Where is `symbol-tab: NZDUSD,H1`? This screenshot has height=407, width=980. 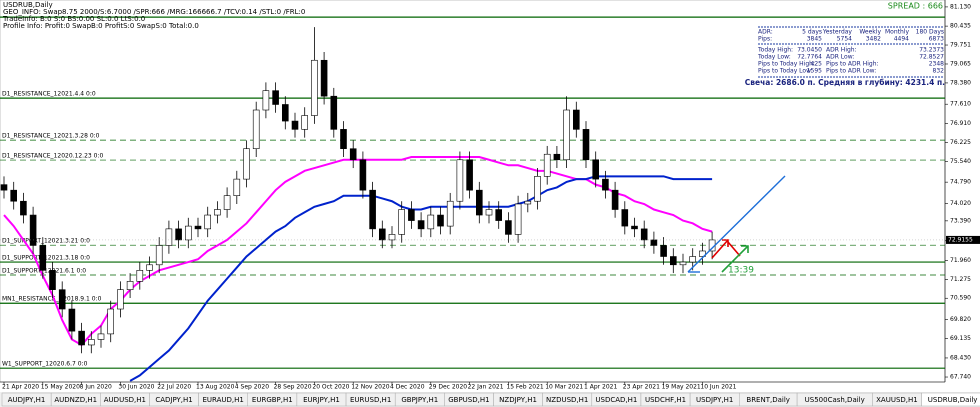
symbol-tab: NZDUSD,H1 is located at coordinates (567, 399).